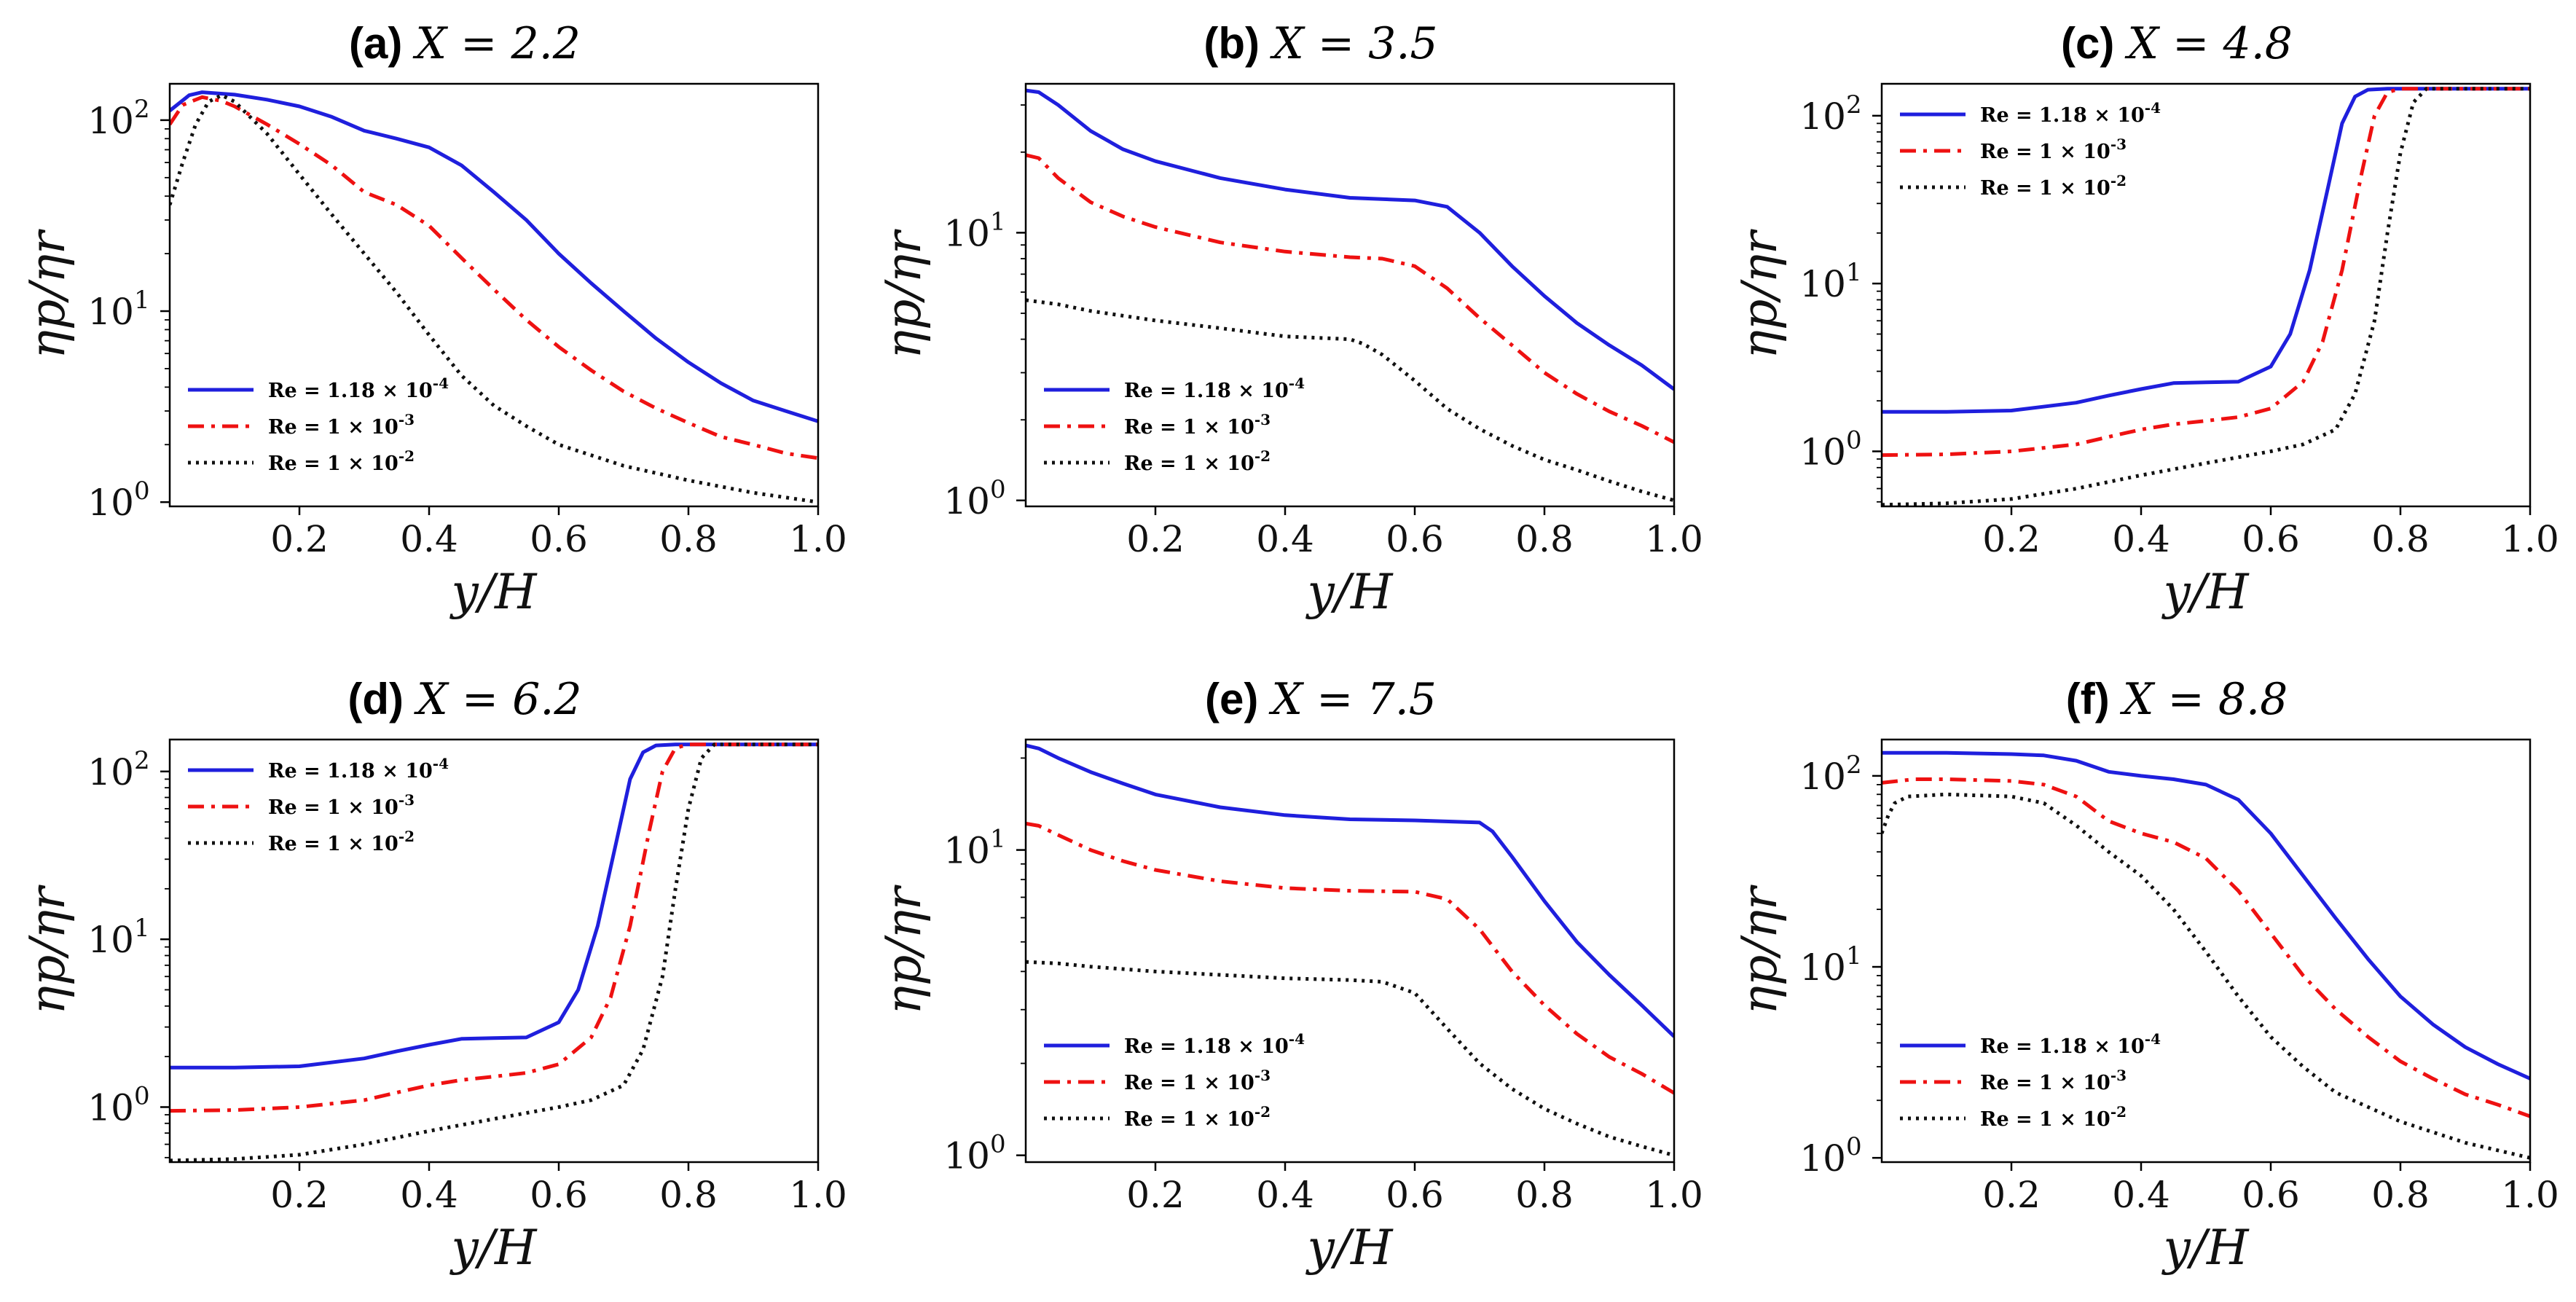 Image resolution: width=2576 pixels, height=1302 pixels. Describe the element at coordinates (376, 699) in the screenshot. I see `panel-letter: (d)` at that location.